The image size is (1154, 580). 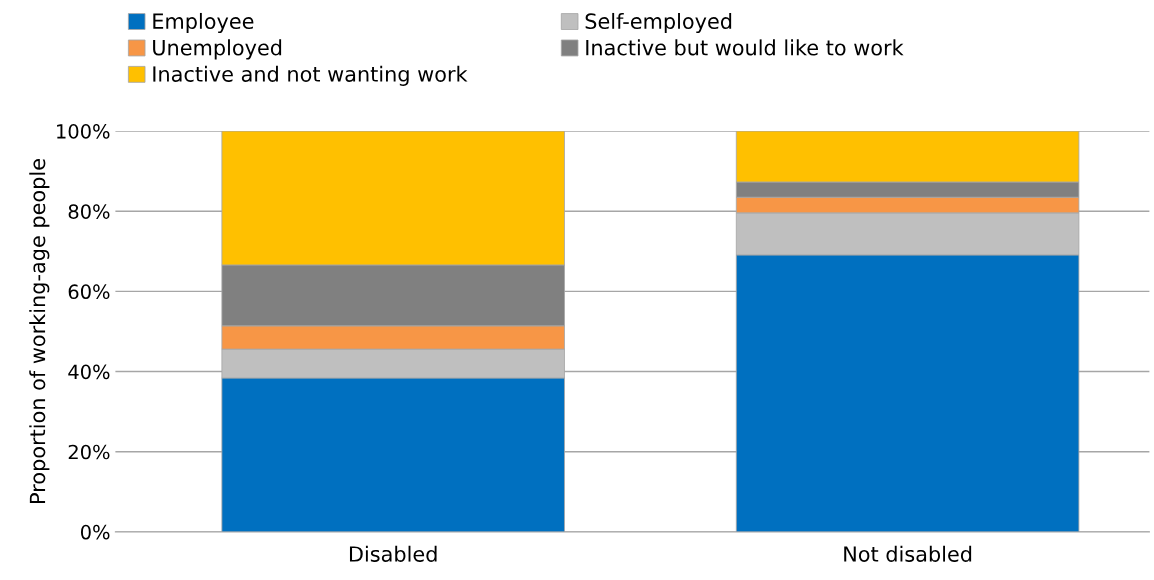 I want to click on x-tick-label: Not disabled, so click(x=908, y=553).